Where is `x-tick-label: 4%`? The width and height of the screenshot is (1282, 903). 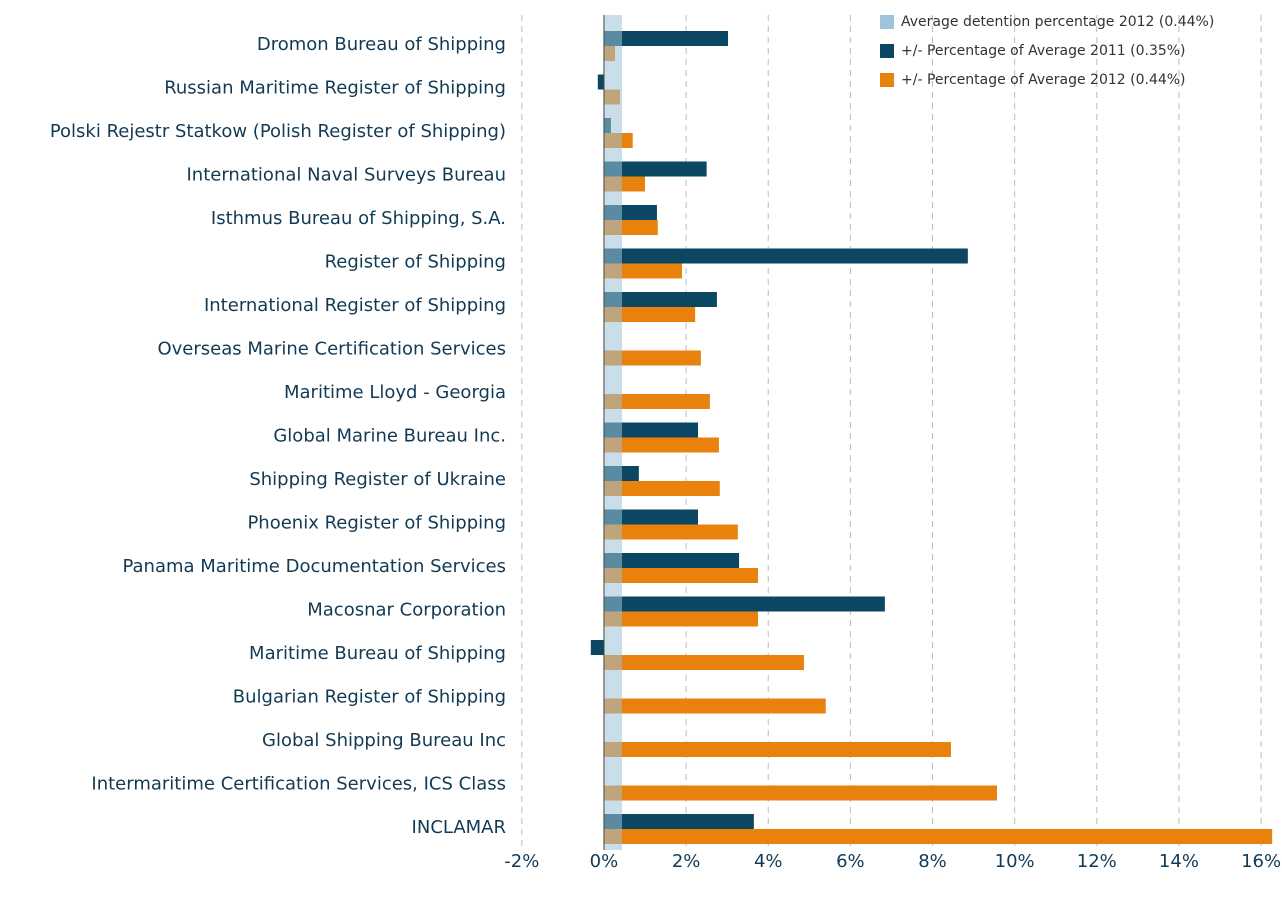
x-tick-label: 4% is located at coordinates (768, 861).